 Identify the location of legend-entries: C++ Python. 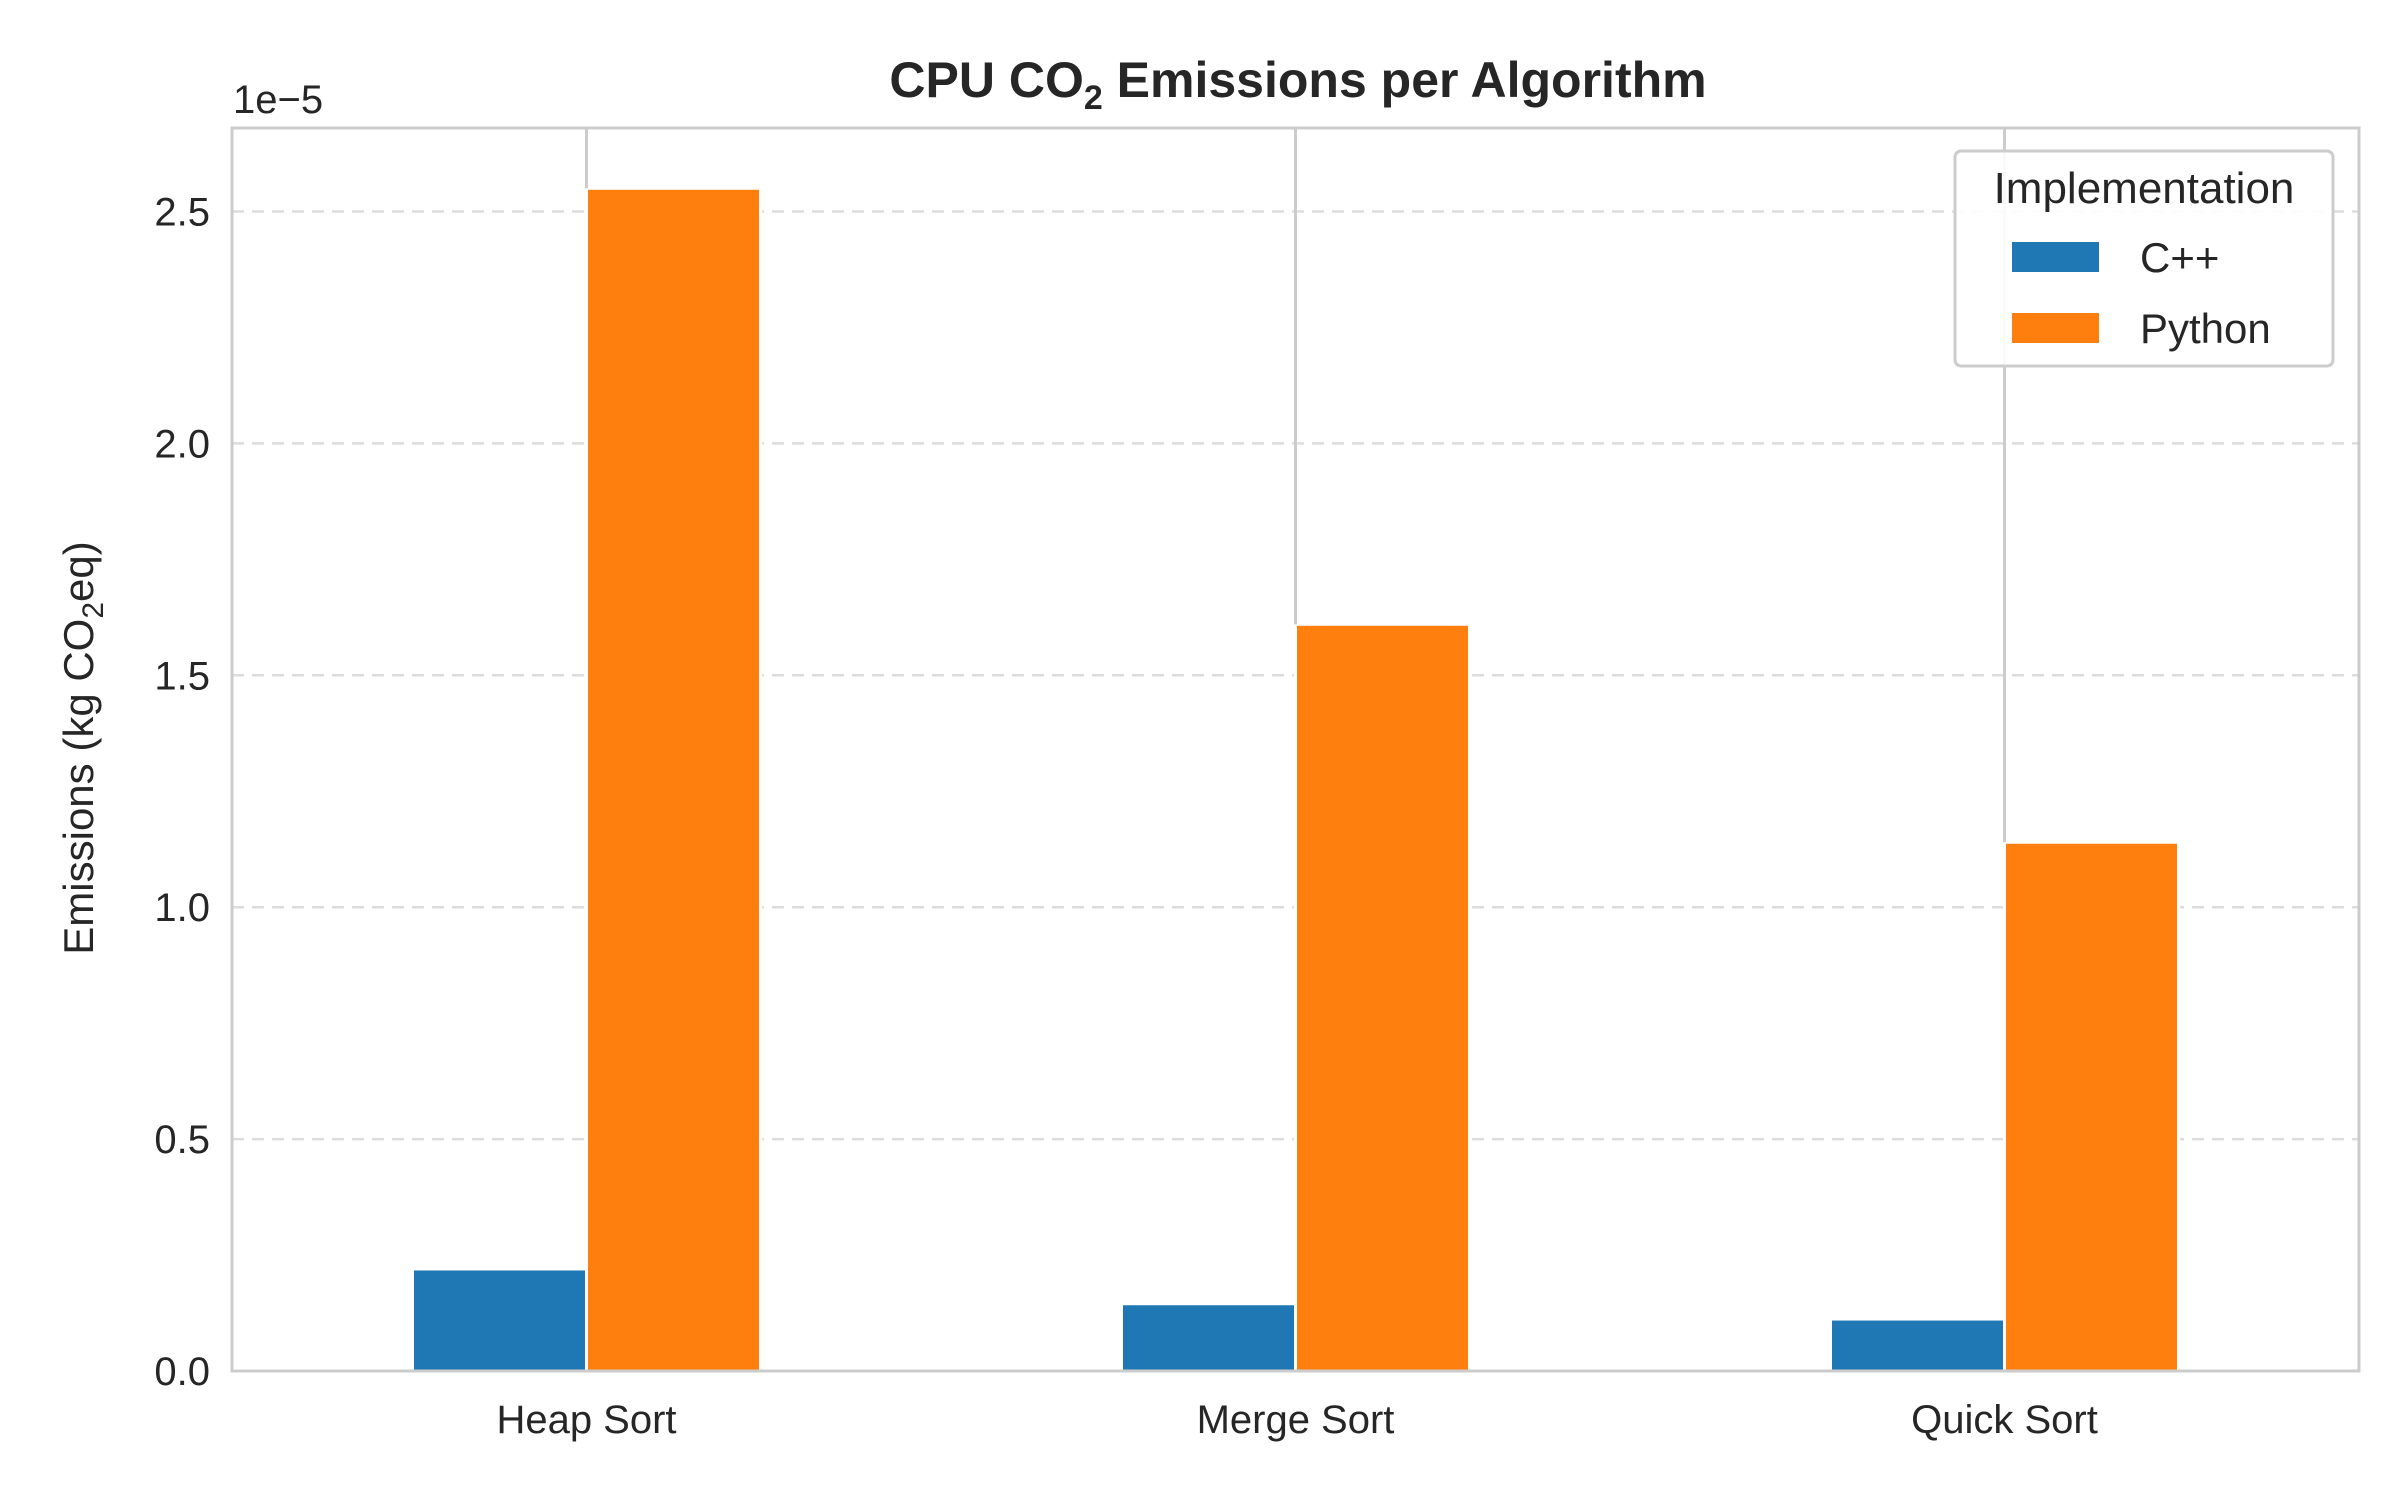
(2141, 293).